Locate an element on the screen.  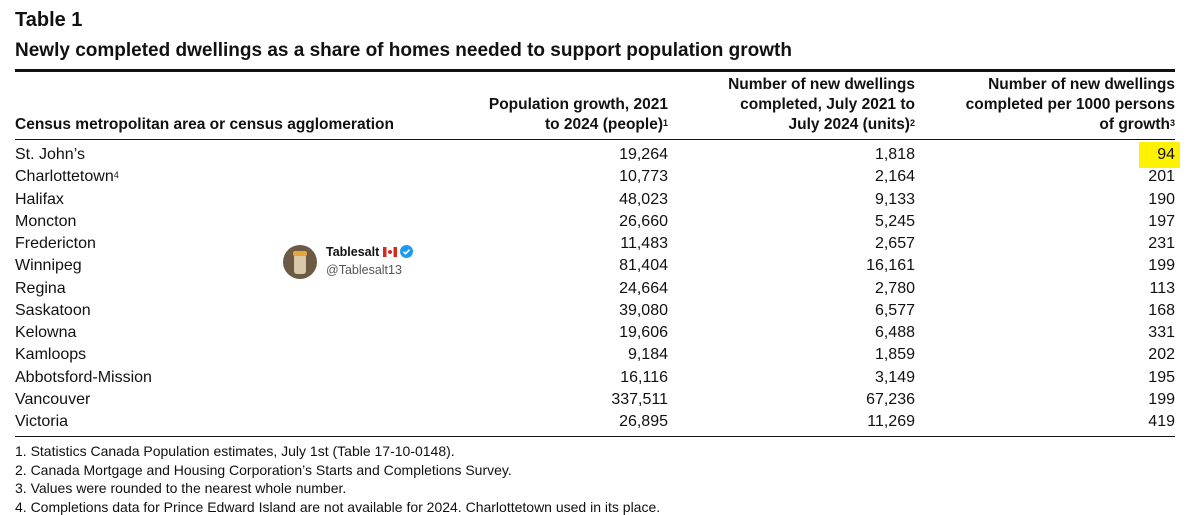
row-label: Halifax is located at coordinates (39, 200).